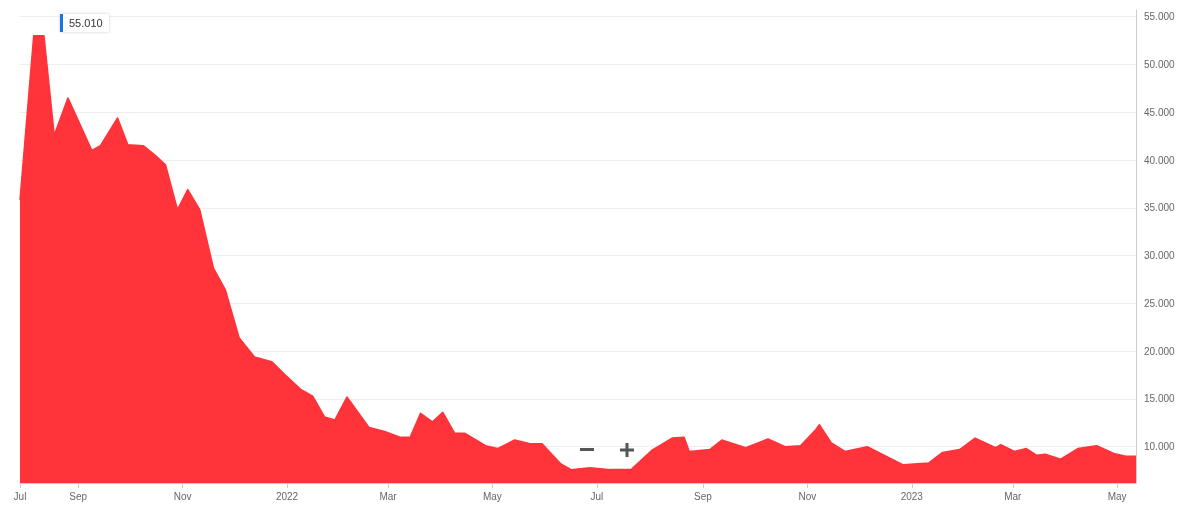 Image resolution: width=1188 pixels, height=509 pixels. I want to click on y-tick-label: 55.000, so click(1160, 17).